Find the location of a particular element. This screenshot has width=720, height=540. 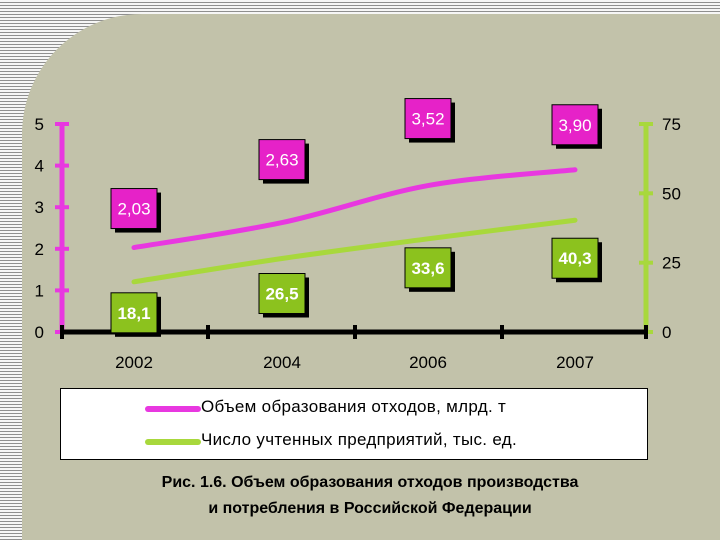

data-label-waste-text: 3,52 is located at coordinates (427, 119).